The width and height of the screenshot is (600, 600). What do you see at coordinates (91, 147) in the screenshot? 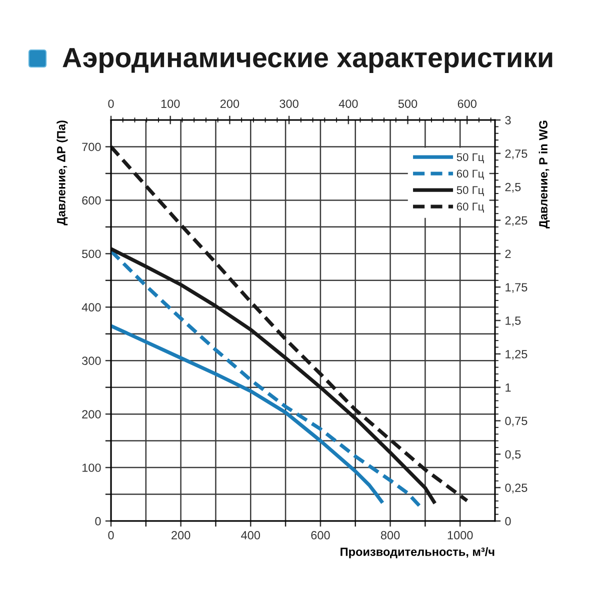
I see `y-tick-label: 700` at bounding box center [91, 147].